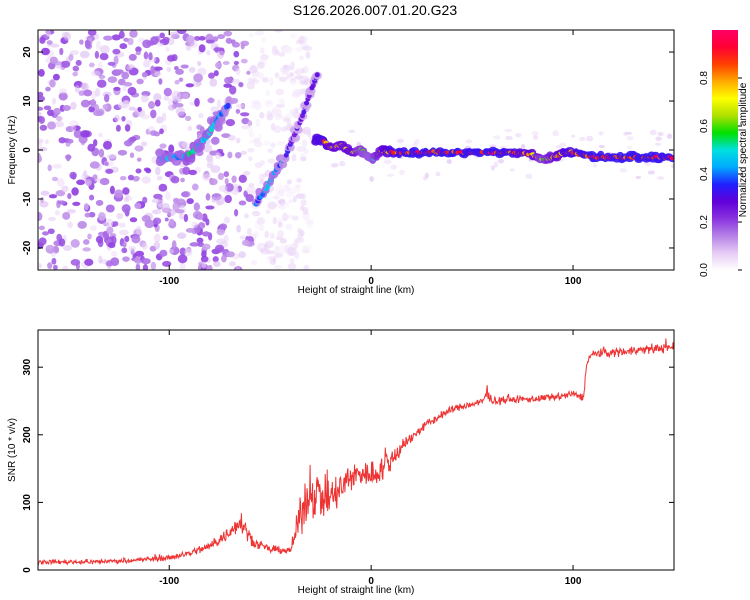 The image size is (750, 600). I want to click on y-tick-label: 200, so click(27, 434).